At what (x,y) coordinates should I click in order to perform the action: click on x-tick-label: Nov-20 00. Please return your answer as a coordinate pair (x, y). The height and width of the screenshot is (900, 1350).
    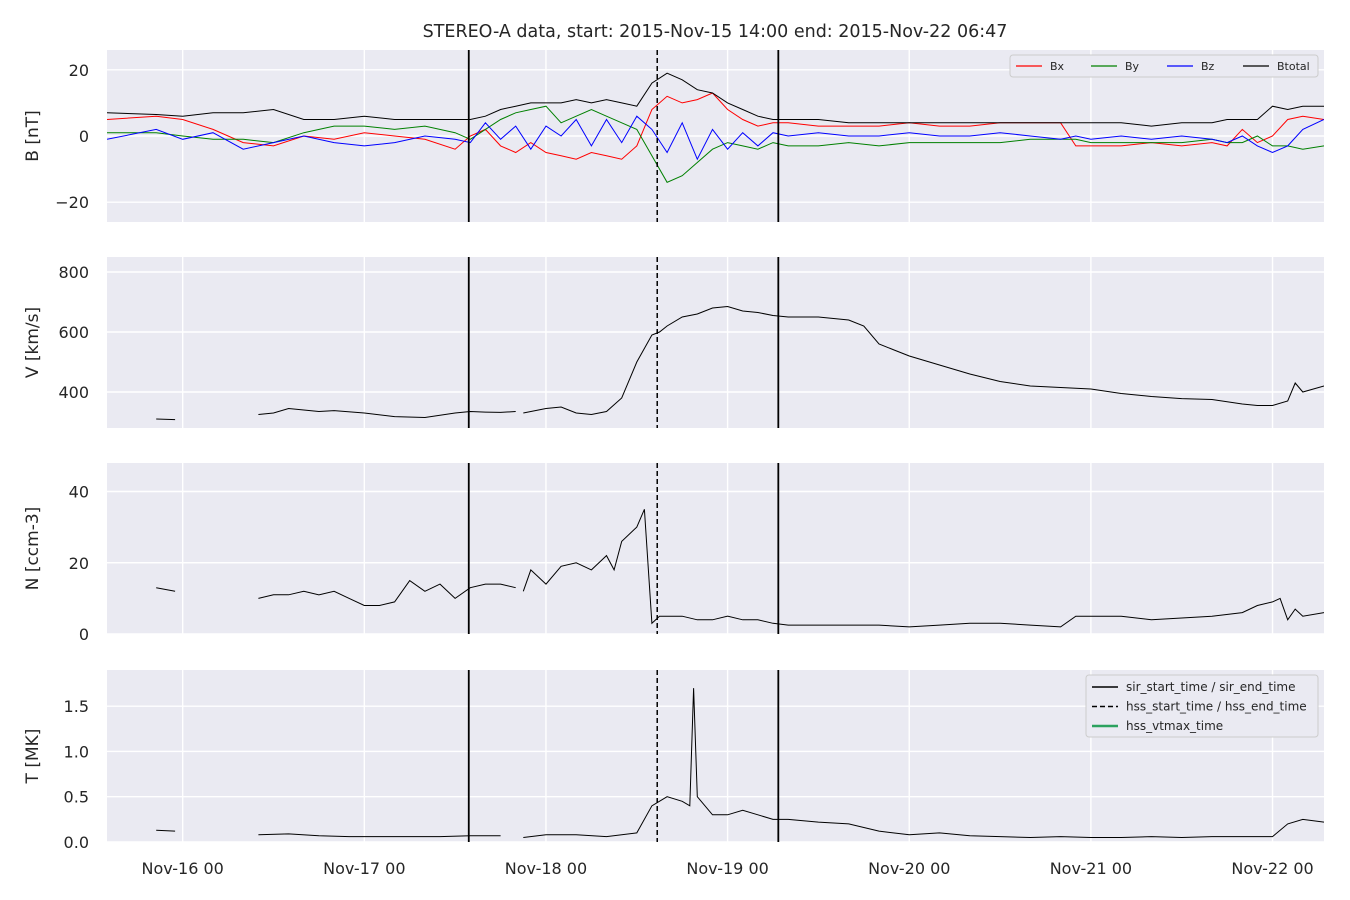
    Looking at the image, I should click on (909, 868).